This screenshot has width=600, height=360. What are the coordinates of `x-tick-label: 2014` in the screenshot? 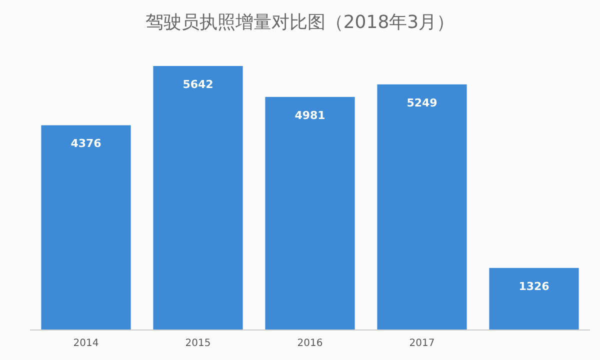 It's located at (86, 343).